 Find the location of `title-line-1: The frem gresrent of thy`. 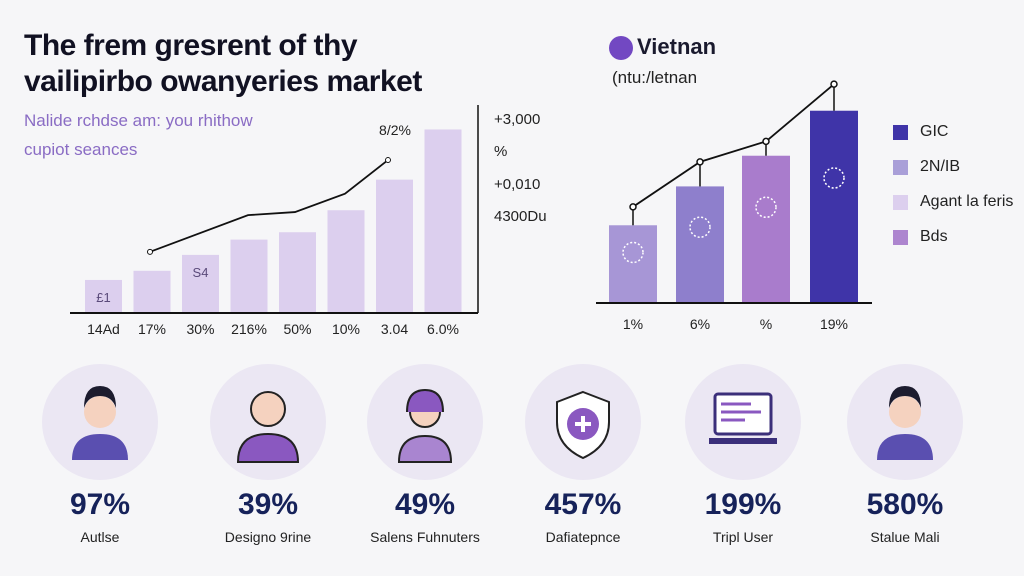

title-line-1: The frem gresrent of thy is located at coordinates (191, 45).